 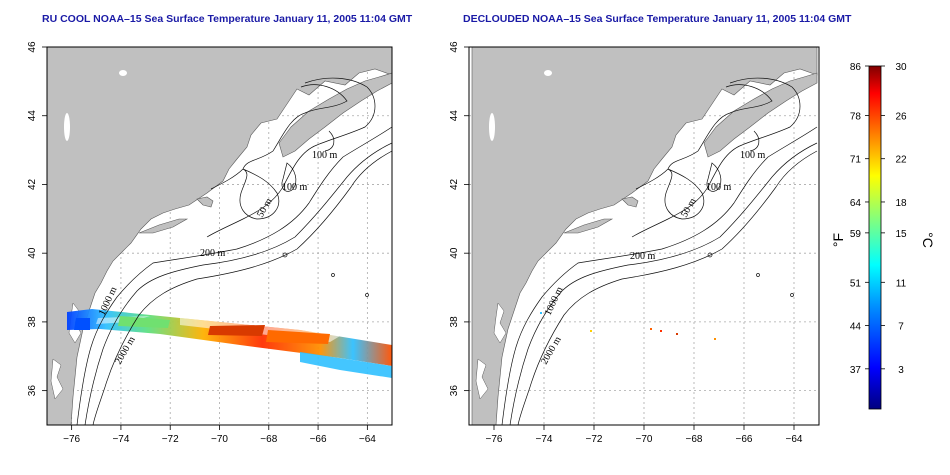 What do you see at coordinates (928, 240) in the screenshot?
I see `celsius-unit-label: °C` at bounding box center [928, 240].